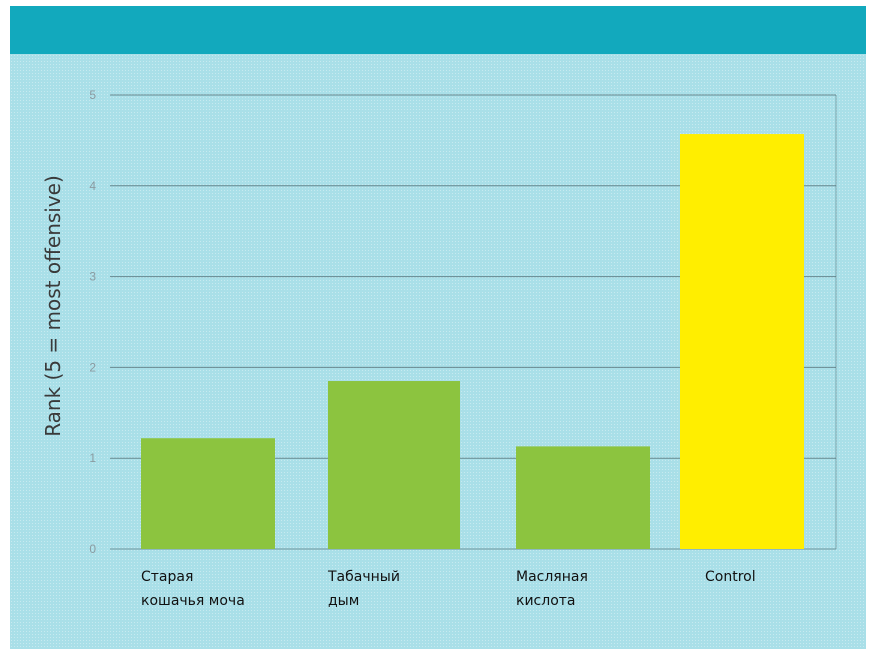 Image resolution: width=875 pixels, height=655 pixels. I want to click on category-label-3: Масляная кислота, so click(552, 589).